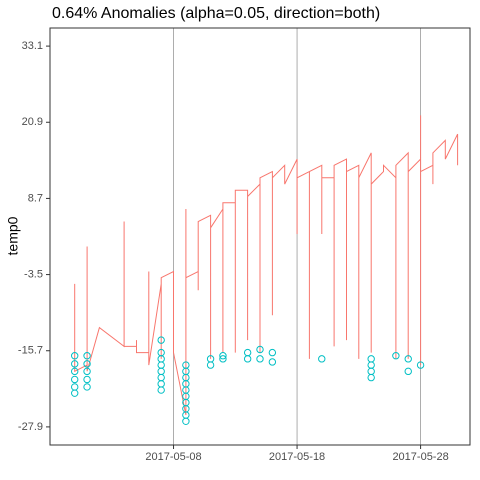 This screenshot has width=480, height=480. I want to click on y-tick-label: 20.9, so click(32, 122).